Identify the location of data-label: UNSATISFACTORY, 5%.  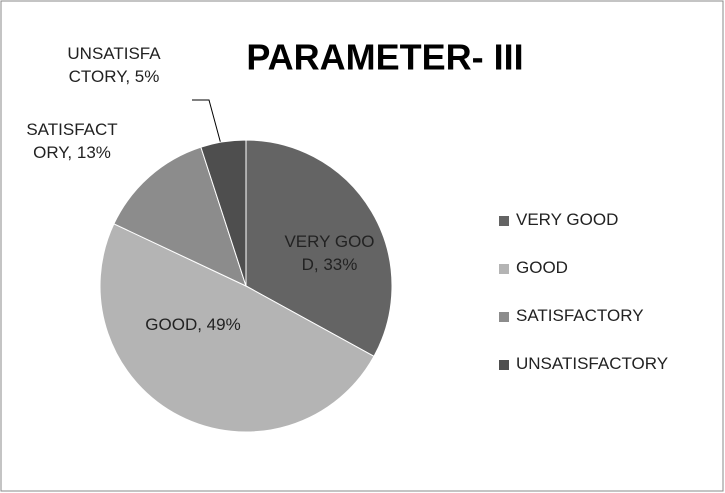
(114, 65).